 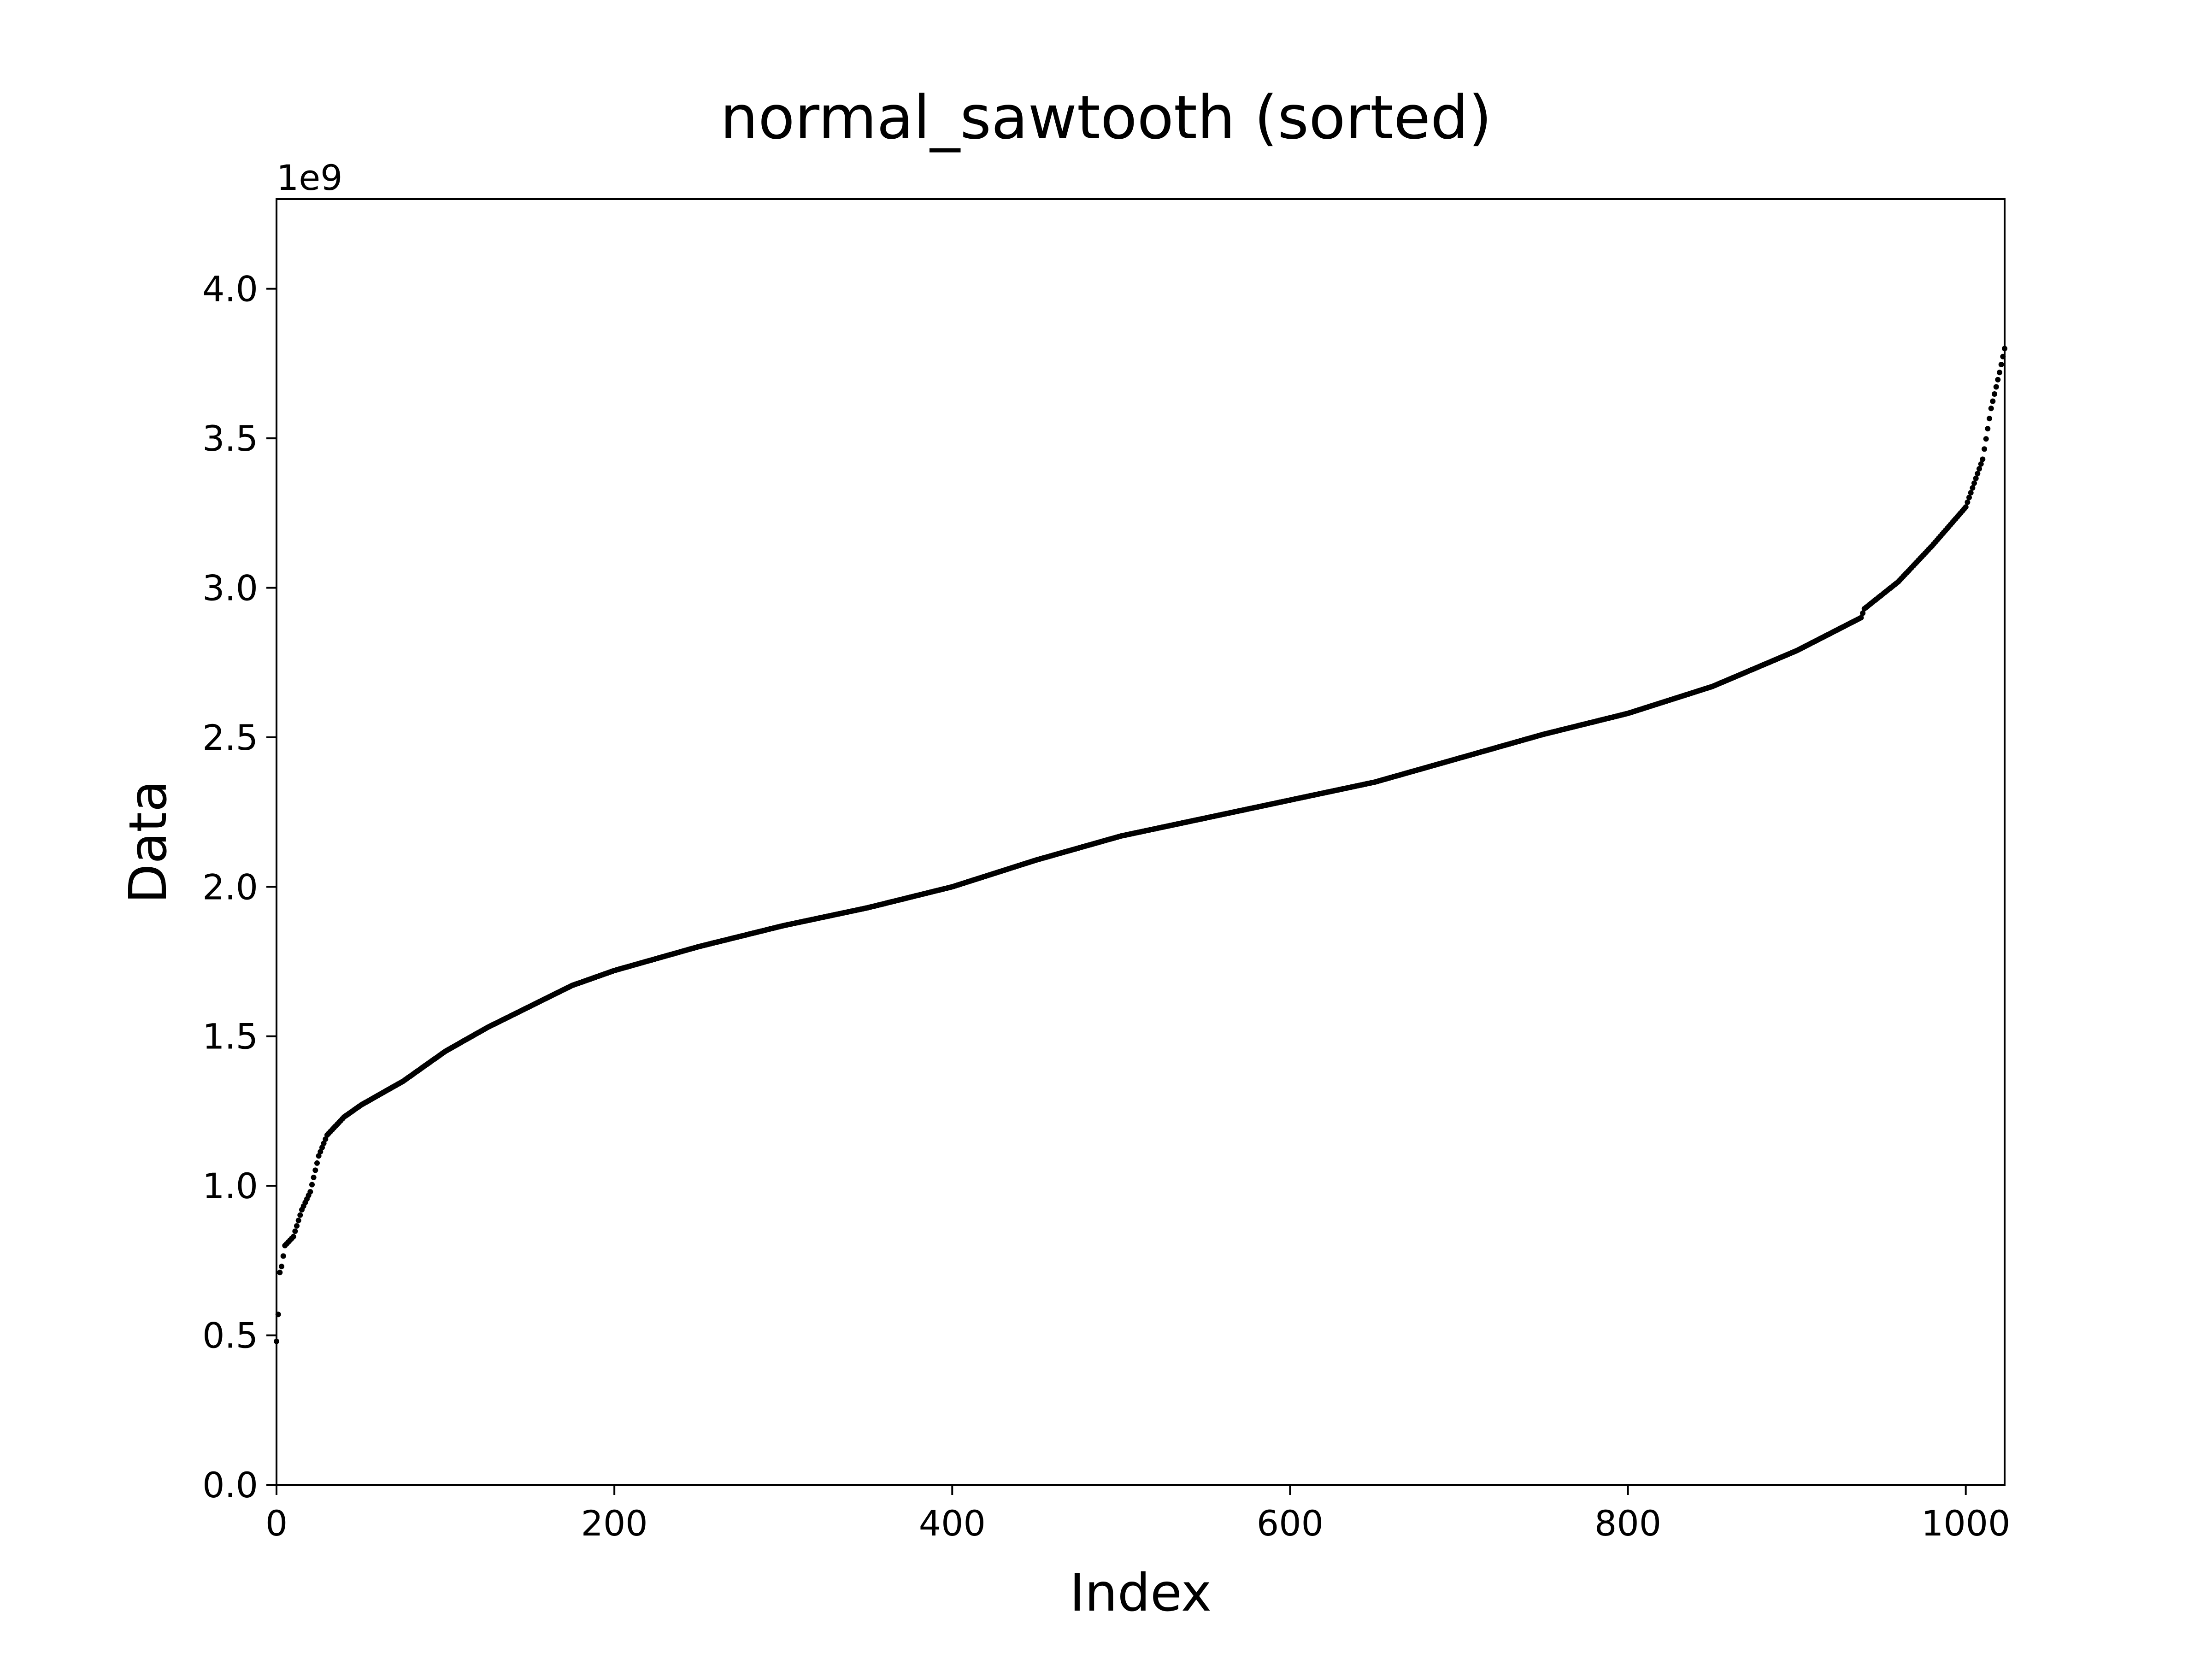 What do you see at coordinates (230, 1335) in the screenshot?
I see `y-tick-label: 0.5` at bounding box center [230, 1335].